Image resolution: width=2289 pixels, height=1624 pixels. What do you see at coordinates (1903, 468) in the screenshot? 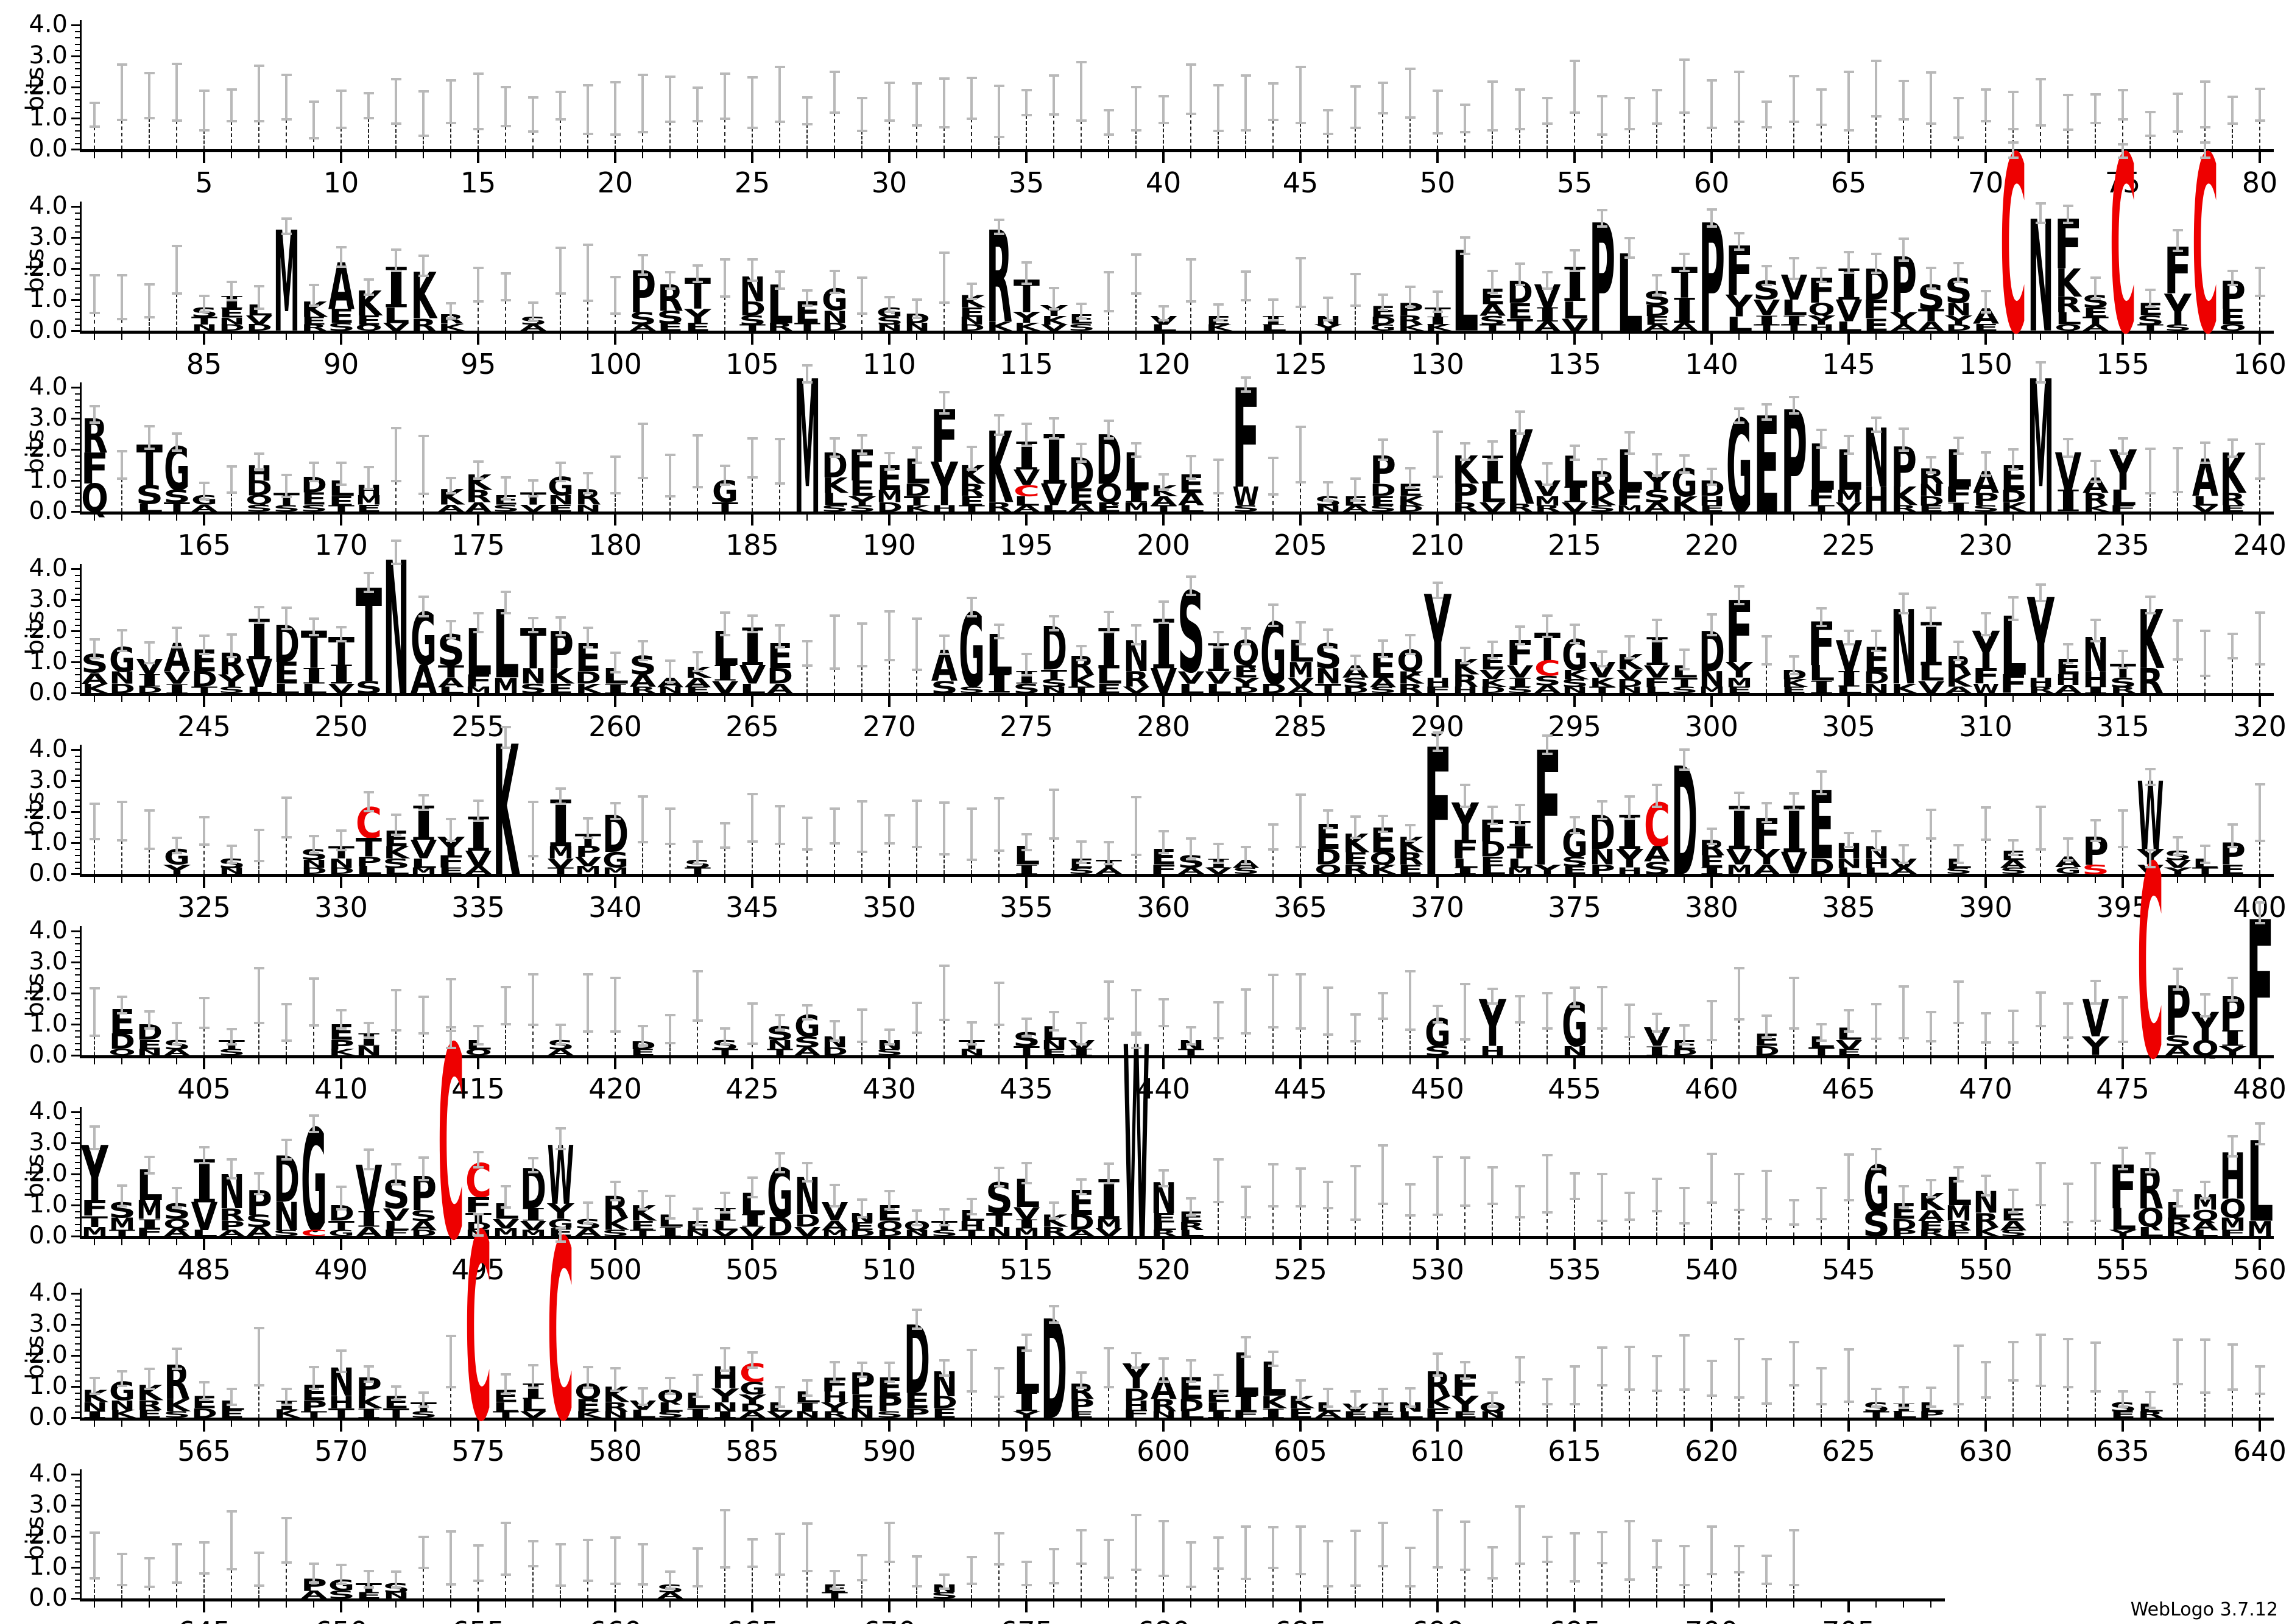
I see `logo-letter: P` at bounding box center [1903, 468].